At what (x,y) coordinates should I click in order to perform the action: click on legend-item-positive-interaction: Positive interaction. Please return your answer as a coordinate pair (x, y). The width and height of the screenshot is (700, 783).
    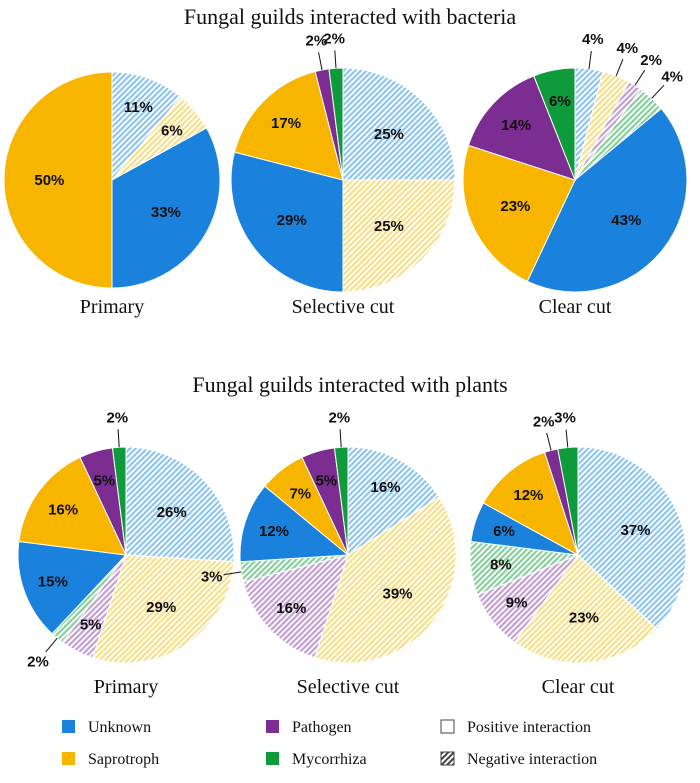
    Looking at the image, I should click on (515, 727).